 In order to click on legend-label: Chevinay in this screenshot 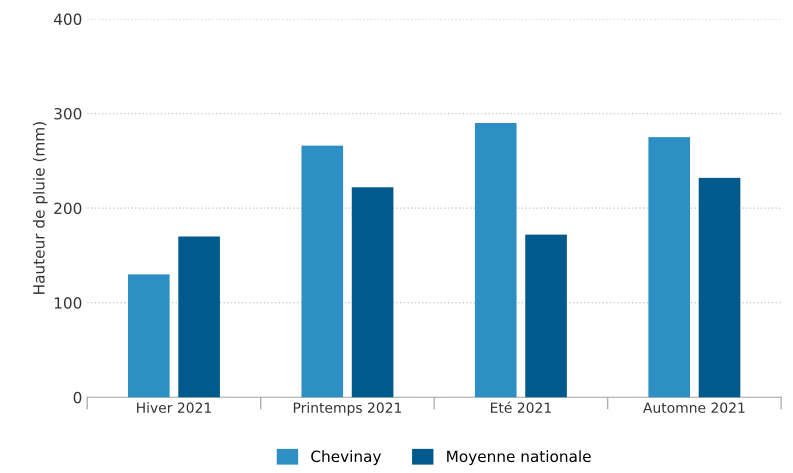, I will do `click(346, 458)`.